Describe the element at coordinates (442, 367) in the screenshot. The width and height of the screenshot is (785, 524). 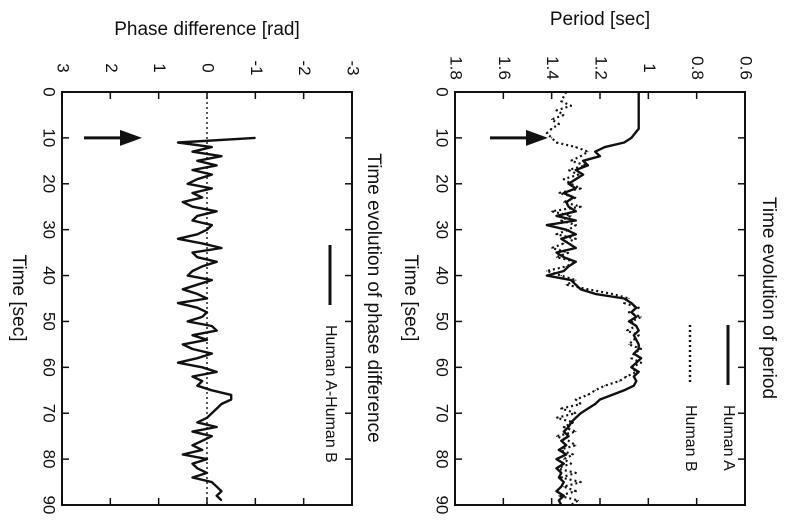
I see `x-tick-label: 60` at that location.